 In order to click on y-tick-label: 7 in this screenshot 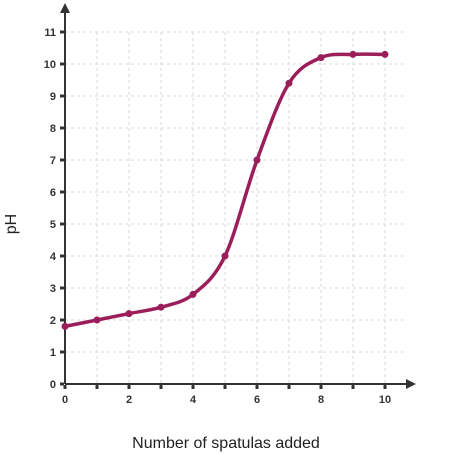, I will do `click(53, 161)`.